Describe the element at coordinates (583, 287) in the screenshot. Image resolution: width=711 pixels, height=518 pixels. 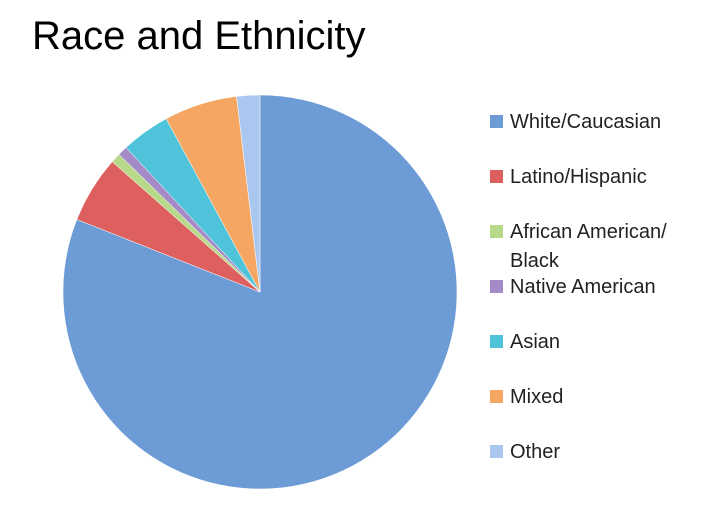
I see `legend-label: Native American` at that location.